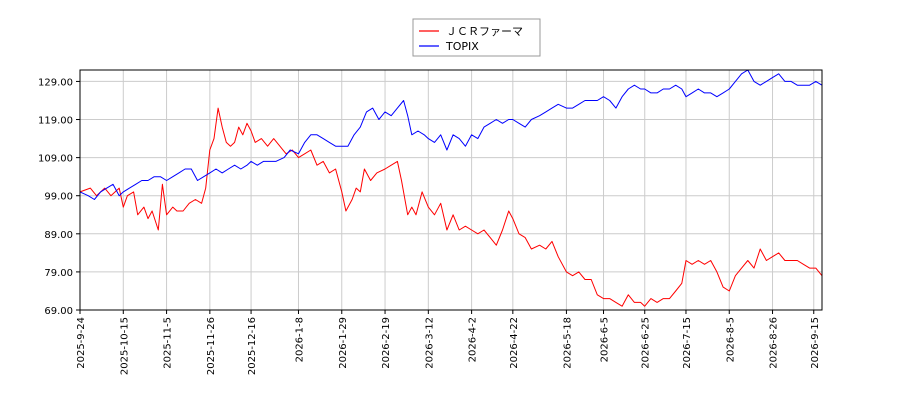  I want to click on x-tick-label: 2025-11-5, so click(168, 343).